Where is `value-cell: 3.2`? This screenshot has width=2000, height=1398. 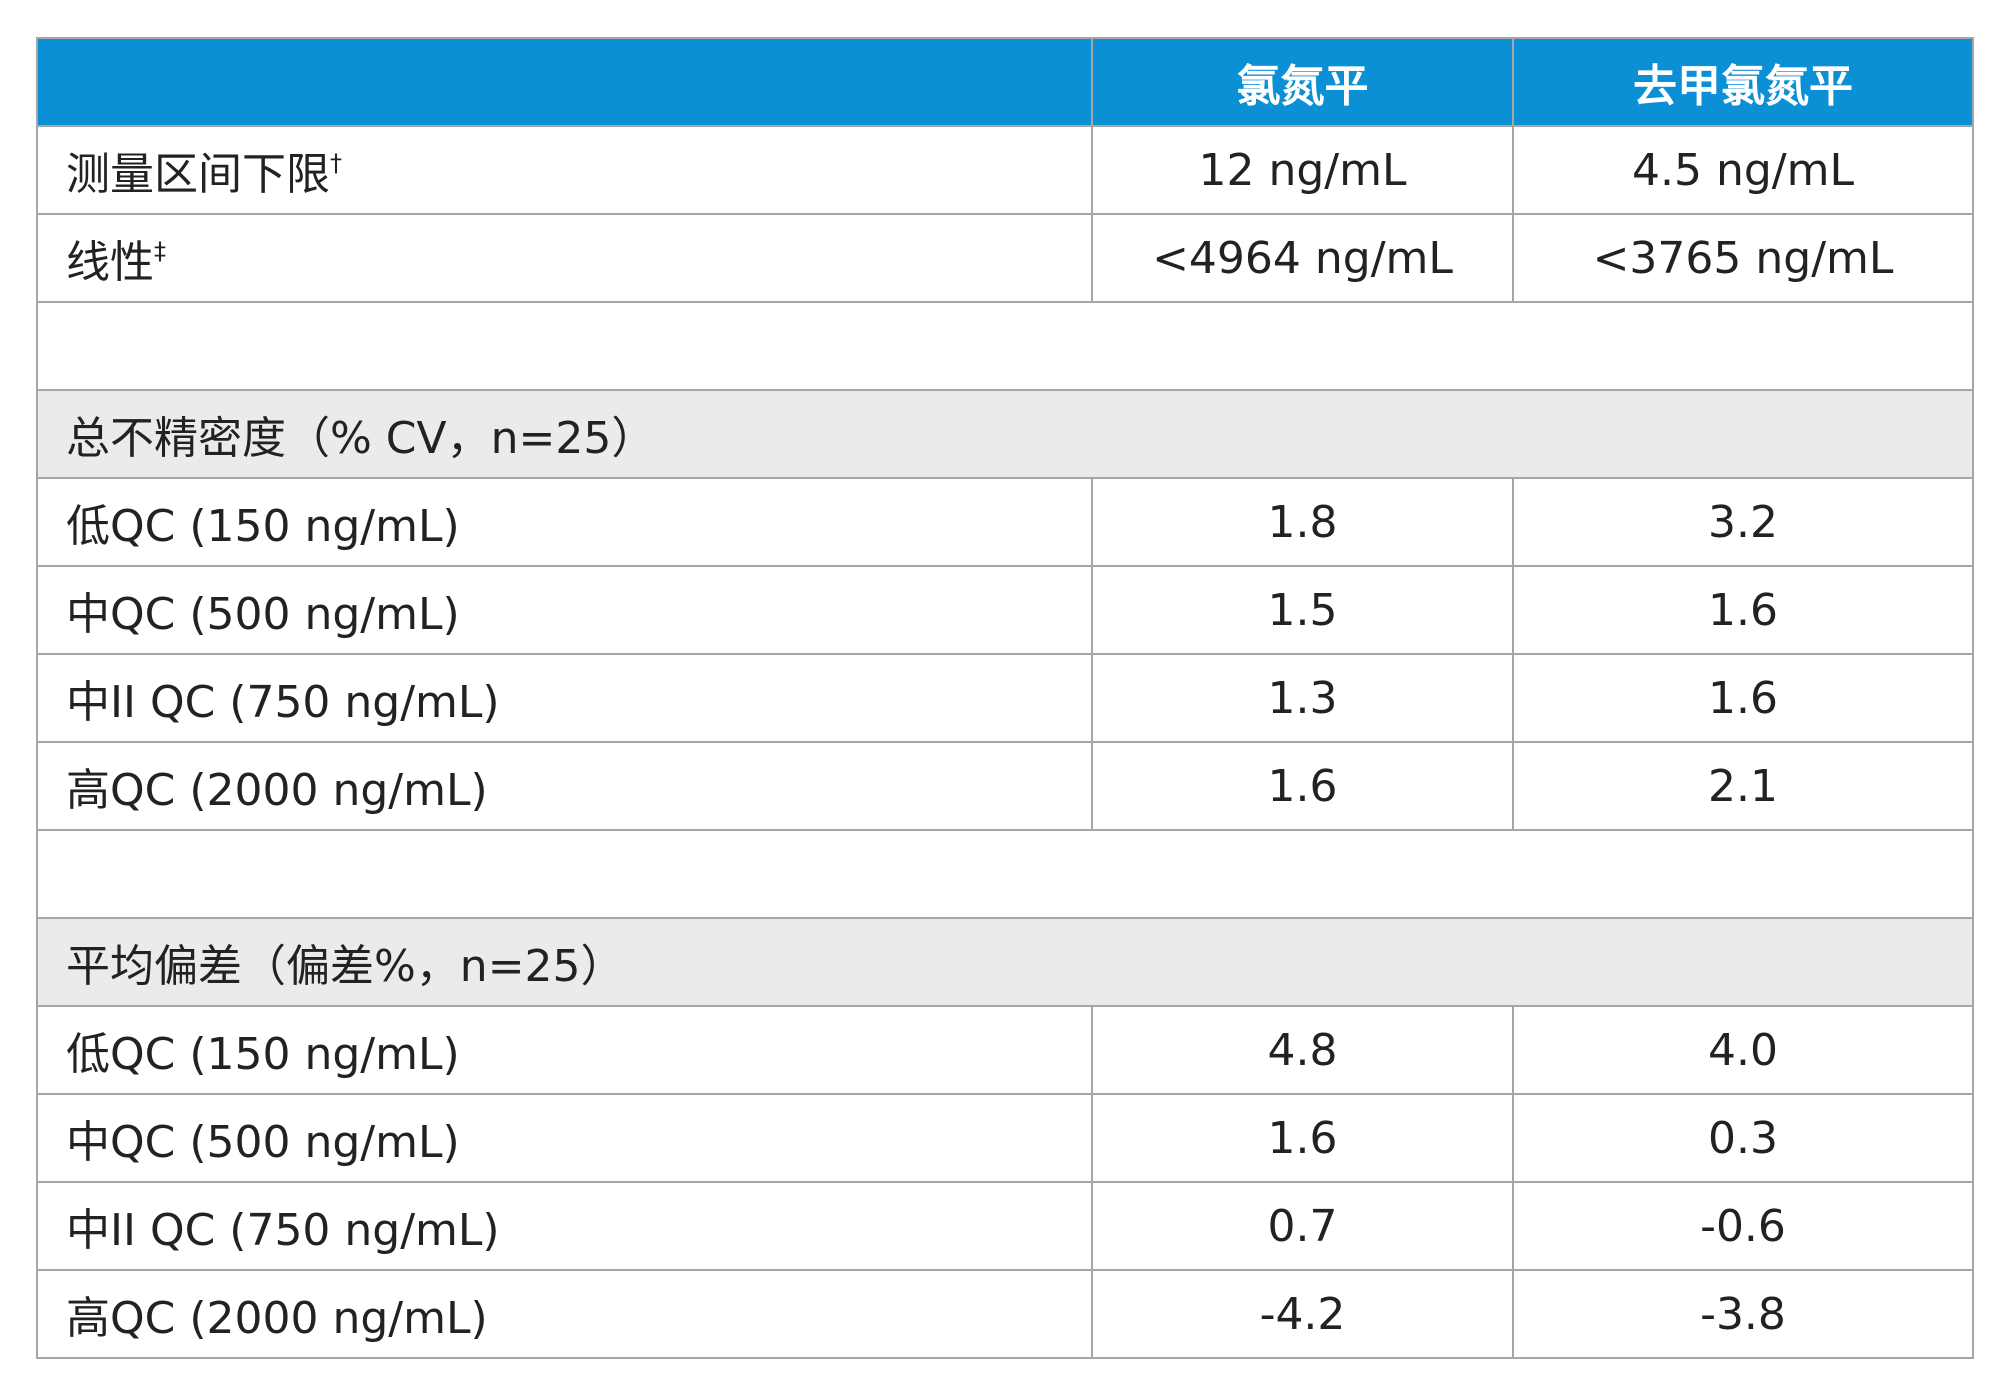 value-cell: 3.2 is located at coordinates (1743, 522).